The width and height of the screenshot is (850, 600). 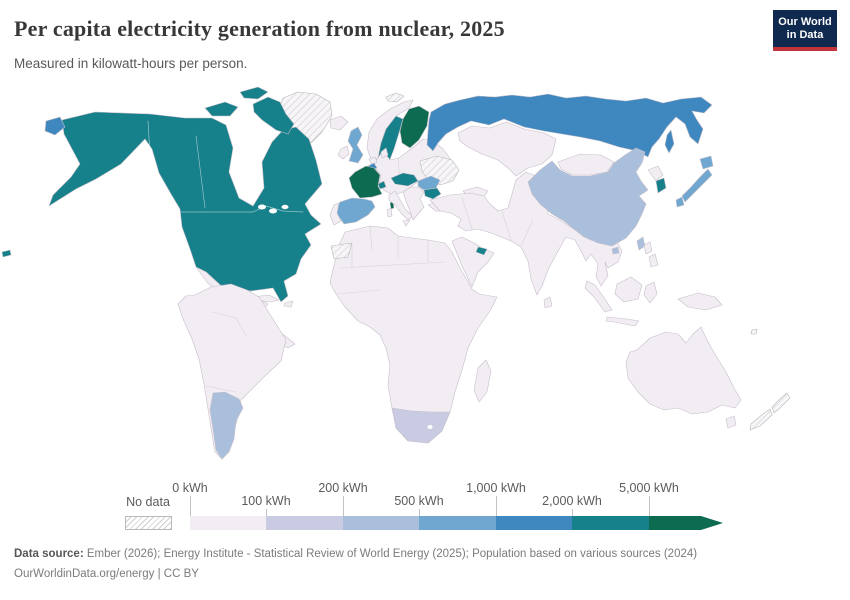 I want to click on region-borneo, so click(x=628, y=289).